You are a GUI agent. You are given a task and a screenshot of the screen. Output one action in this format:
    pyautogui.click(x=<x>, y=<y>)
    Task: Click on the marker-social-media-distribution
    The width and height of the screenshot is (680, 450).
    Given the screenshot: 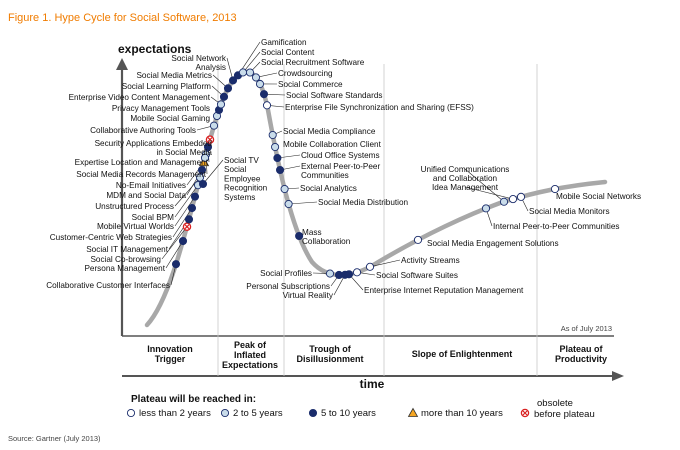 What is the action you would take?
    pyautogui.click(x=288, y=204)
    